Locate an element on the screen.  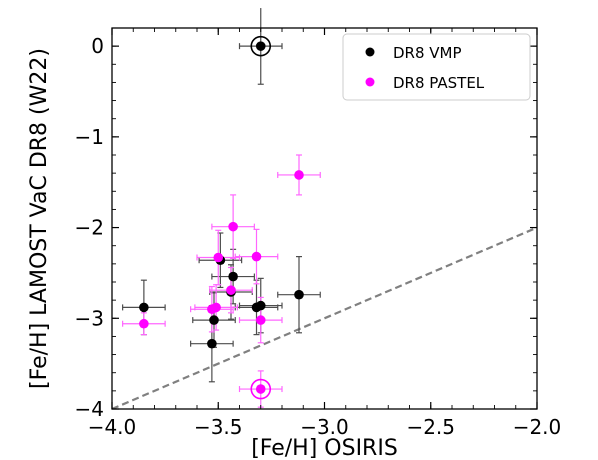
y-tick-labels: −4 −3 −2 −1 0 is located at coordinates (89, 227).